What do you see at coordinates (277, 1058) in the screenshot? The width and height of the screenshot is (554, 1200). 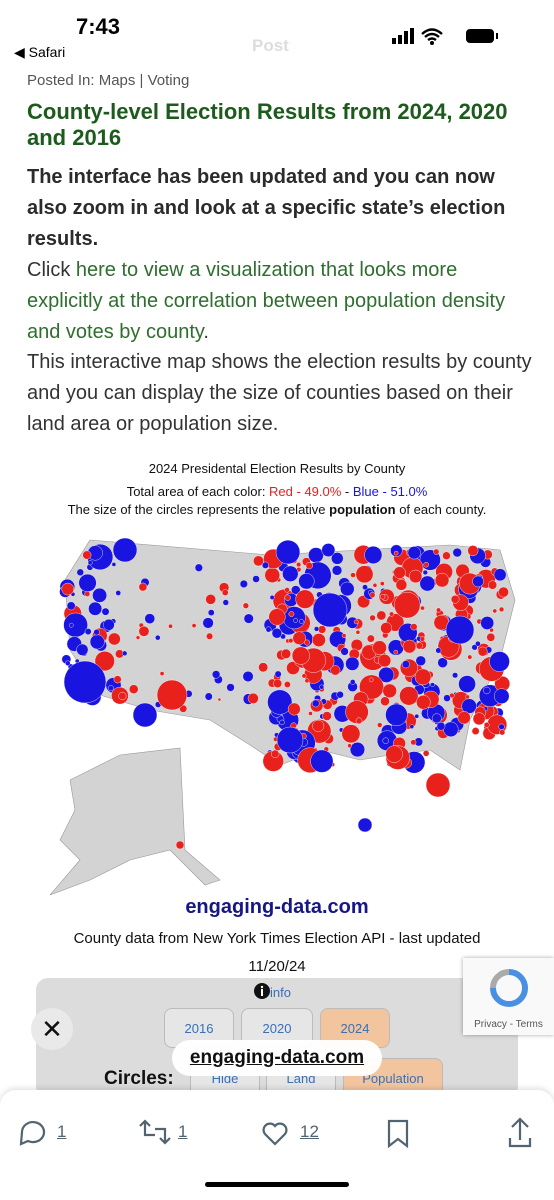 I see `site-pill: engaging-data.com` at bounding box center [277, 1058].